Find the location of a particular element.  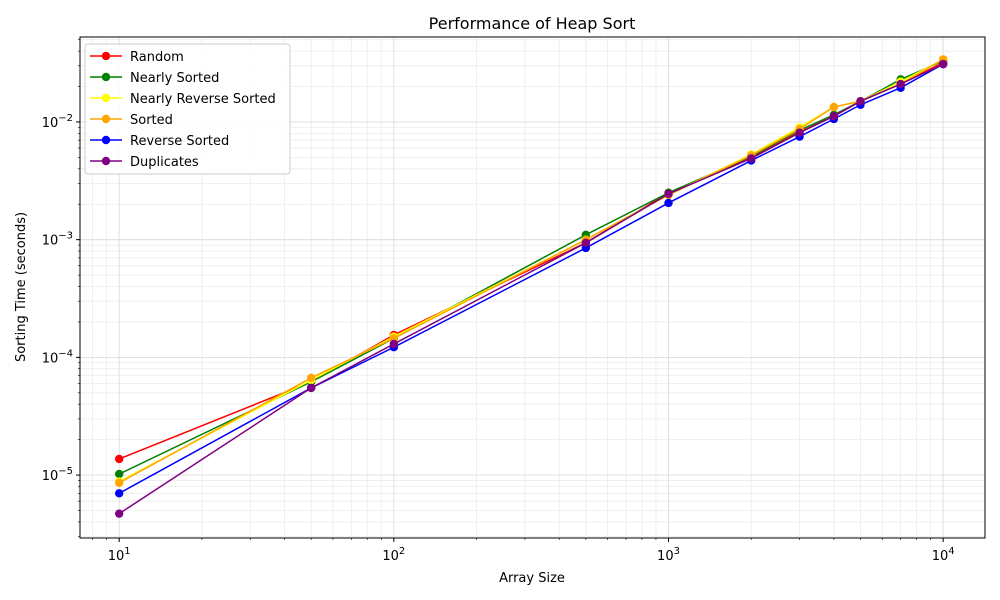

x-tick-label: 10² is located at coordinates (393, 555).